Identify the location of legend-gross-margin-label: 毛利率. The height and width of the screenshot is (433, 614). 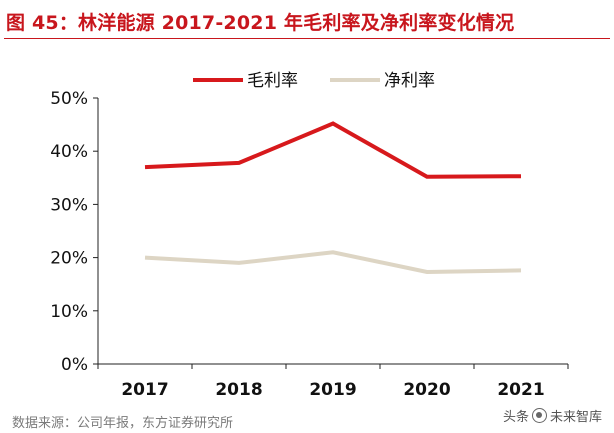
(272, 81).